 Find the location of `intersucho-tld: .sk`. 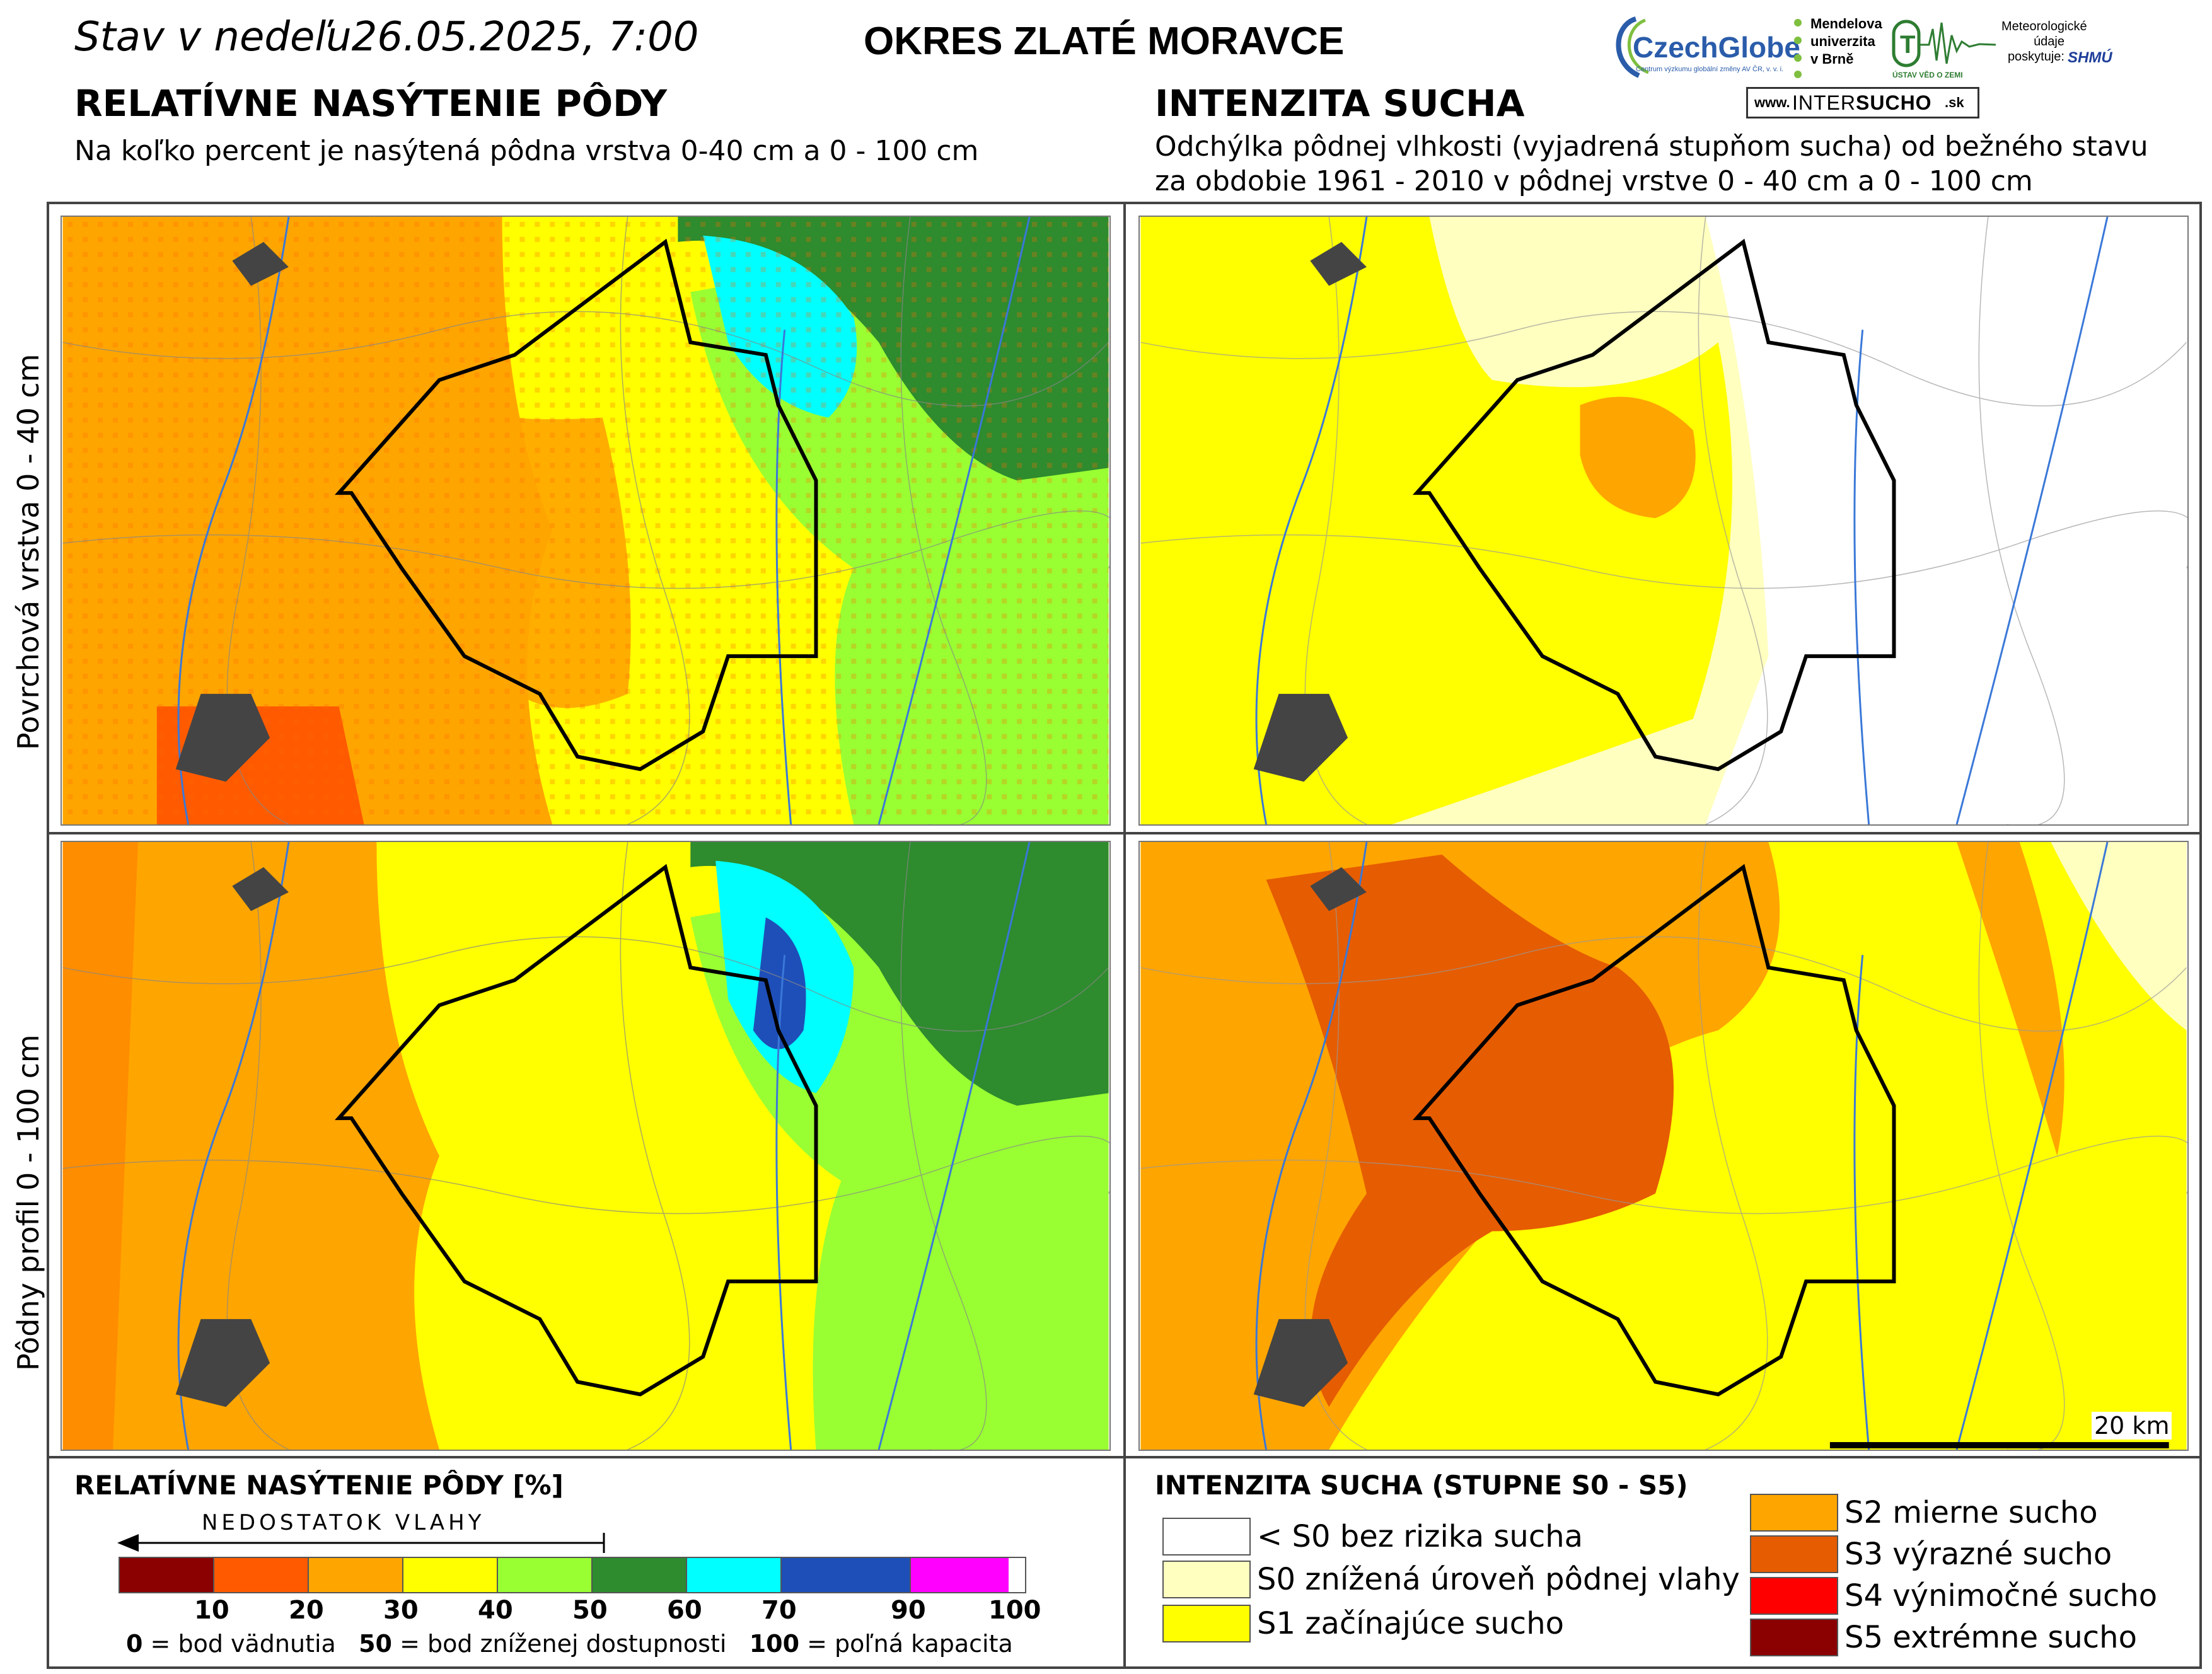

intersucho-tld: .sk is located at coordinates (1954, 102).